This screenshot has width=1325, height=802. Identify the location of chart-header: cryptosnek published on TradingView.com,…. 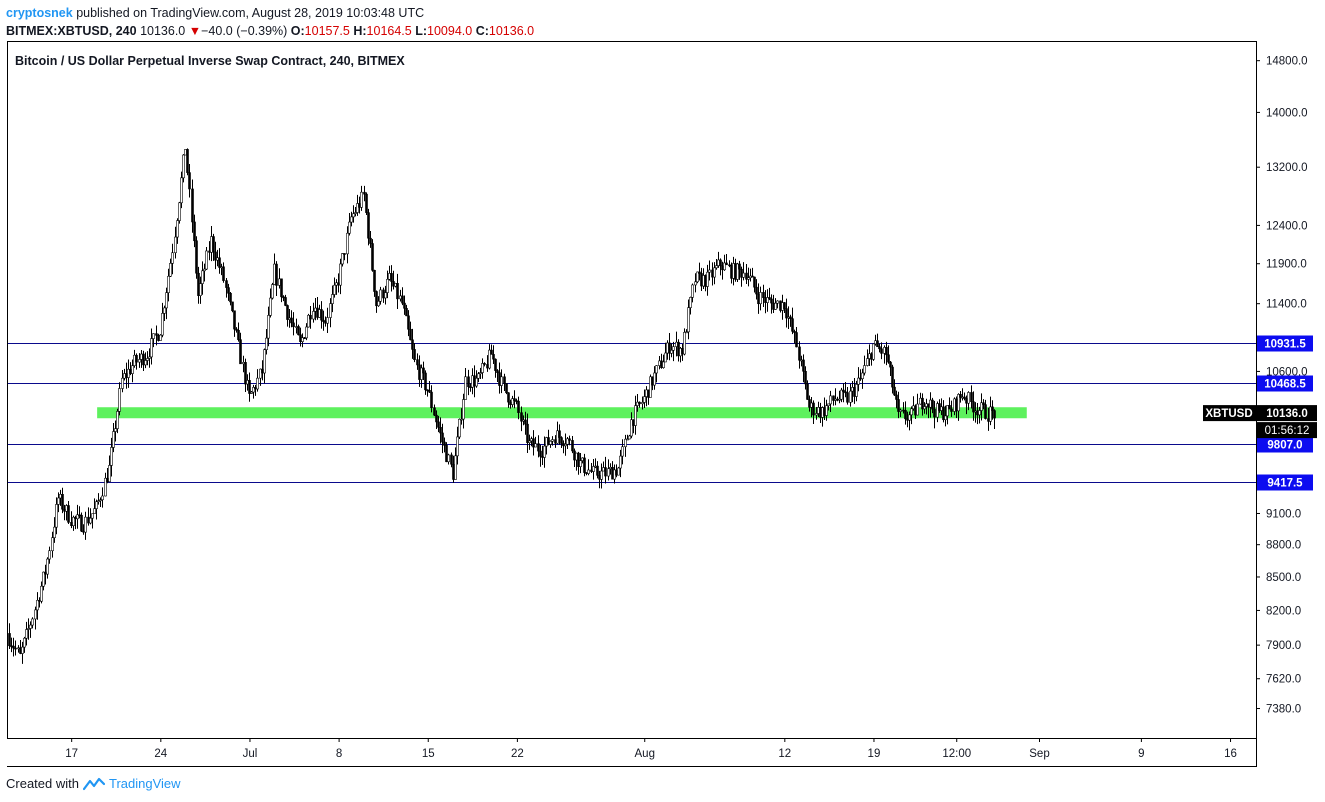
(270, 22).